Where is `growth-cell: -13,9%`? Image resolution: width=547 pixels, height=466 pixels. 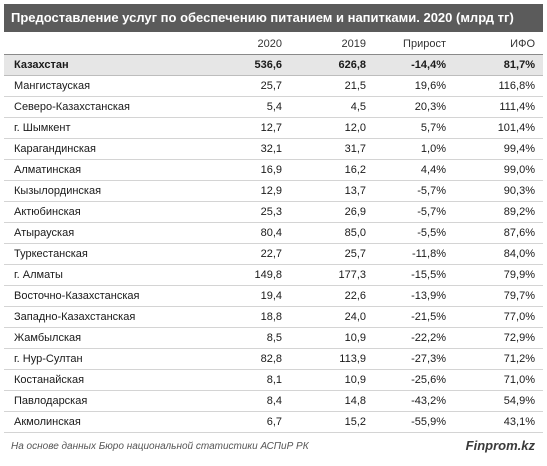 growth-cell: -13,9% is located at coordinates (414, 296).